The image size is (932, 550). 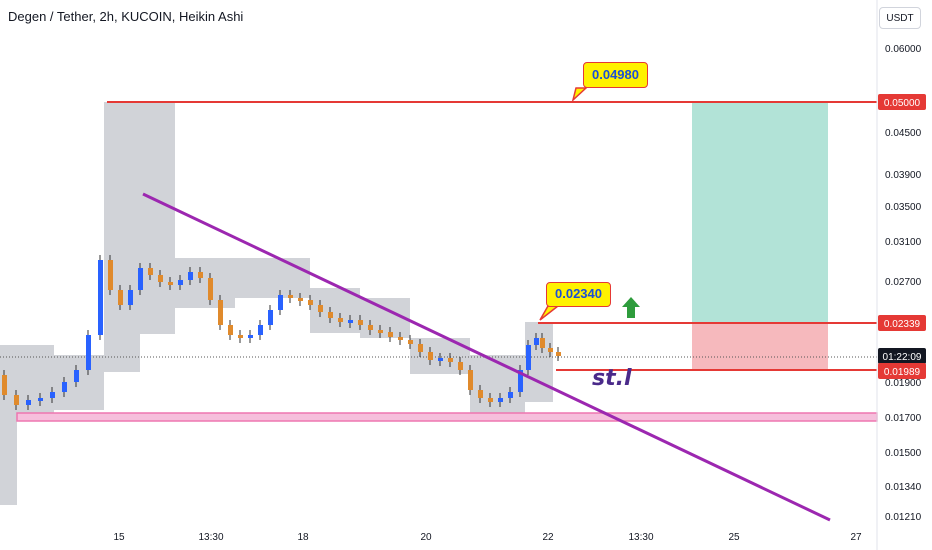 I want to click on y-tick-label: 0.03500, so click(x=903, y=207).